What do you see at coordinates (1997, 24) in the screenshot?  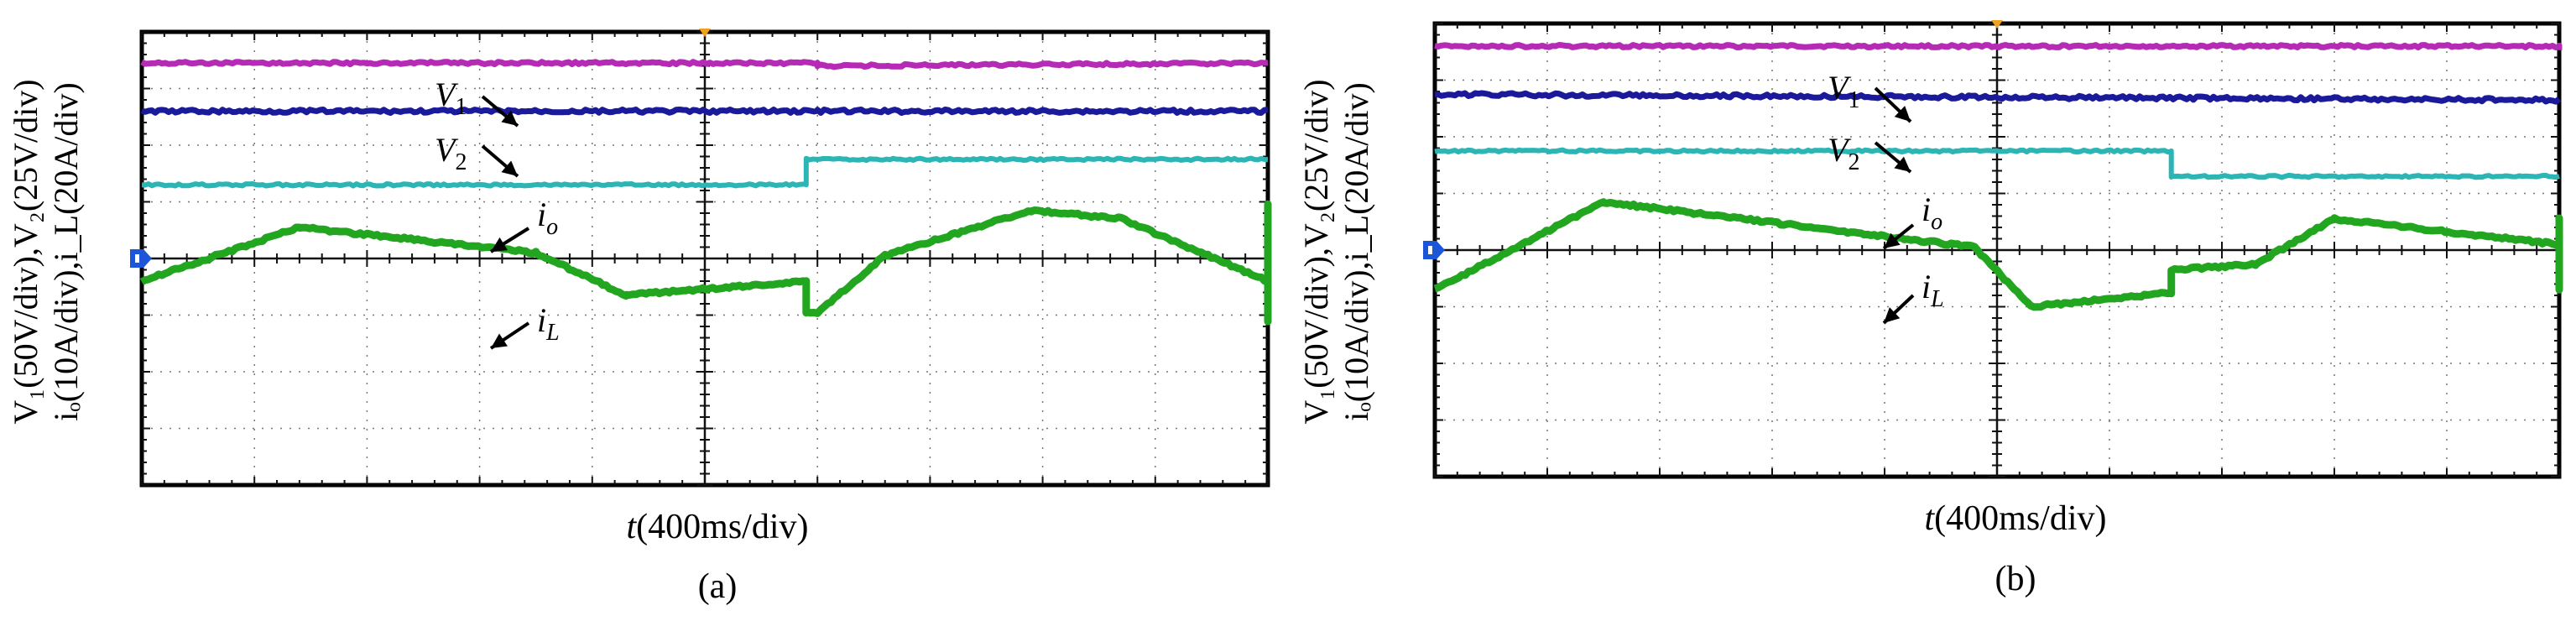 I see `panel-b-trigger-marker` at bounding box center [1997, 24].